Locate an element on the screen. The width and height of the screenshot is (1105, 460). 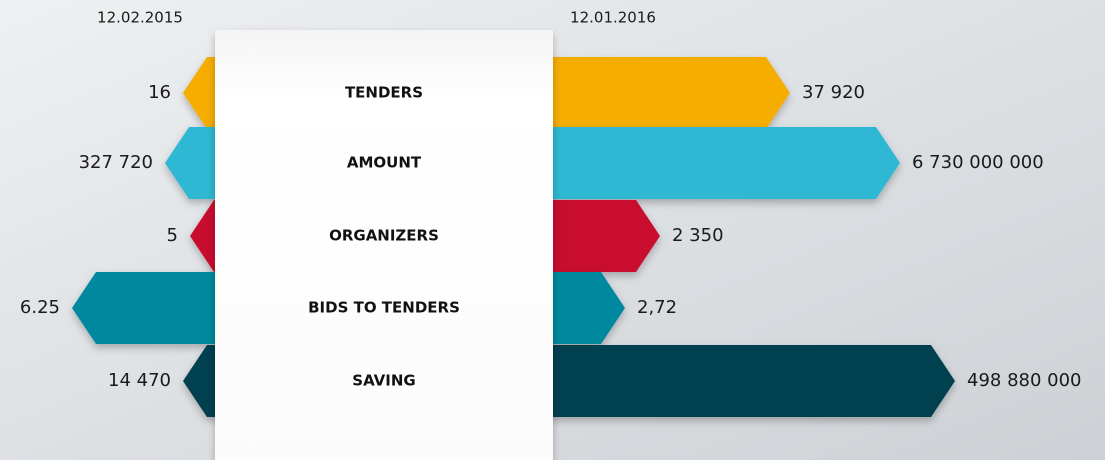
end-value: 6 730 000 000 is located at coordinates (978, 162).